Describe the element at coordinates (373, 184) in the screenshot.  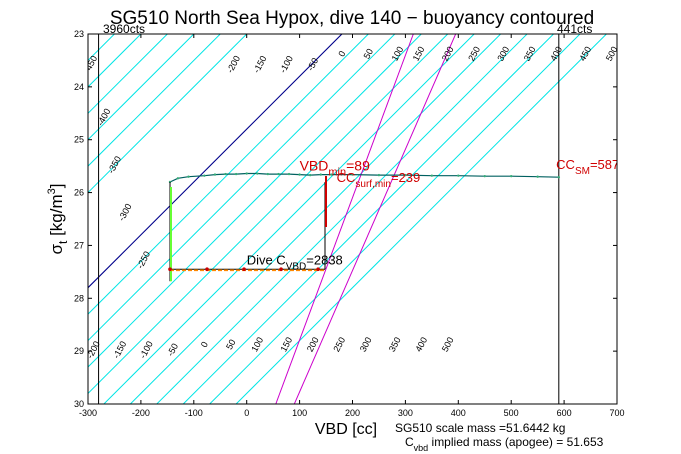
I see `cc-surf-annotation-sub: surf,min` at that location.